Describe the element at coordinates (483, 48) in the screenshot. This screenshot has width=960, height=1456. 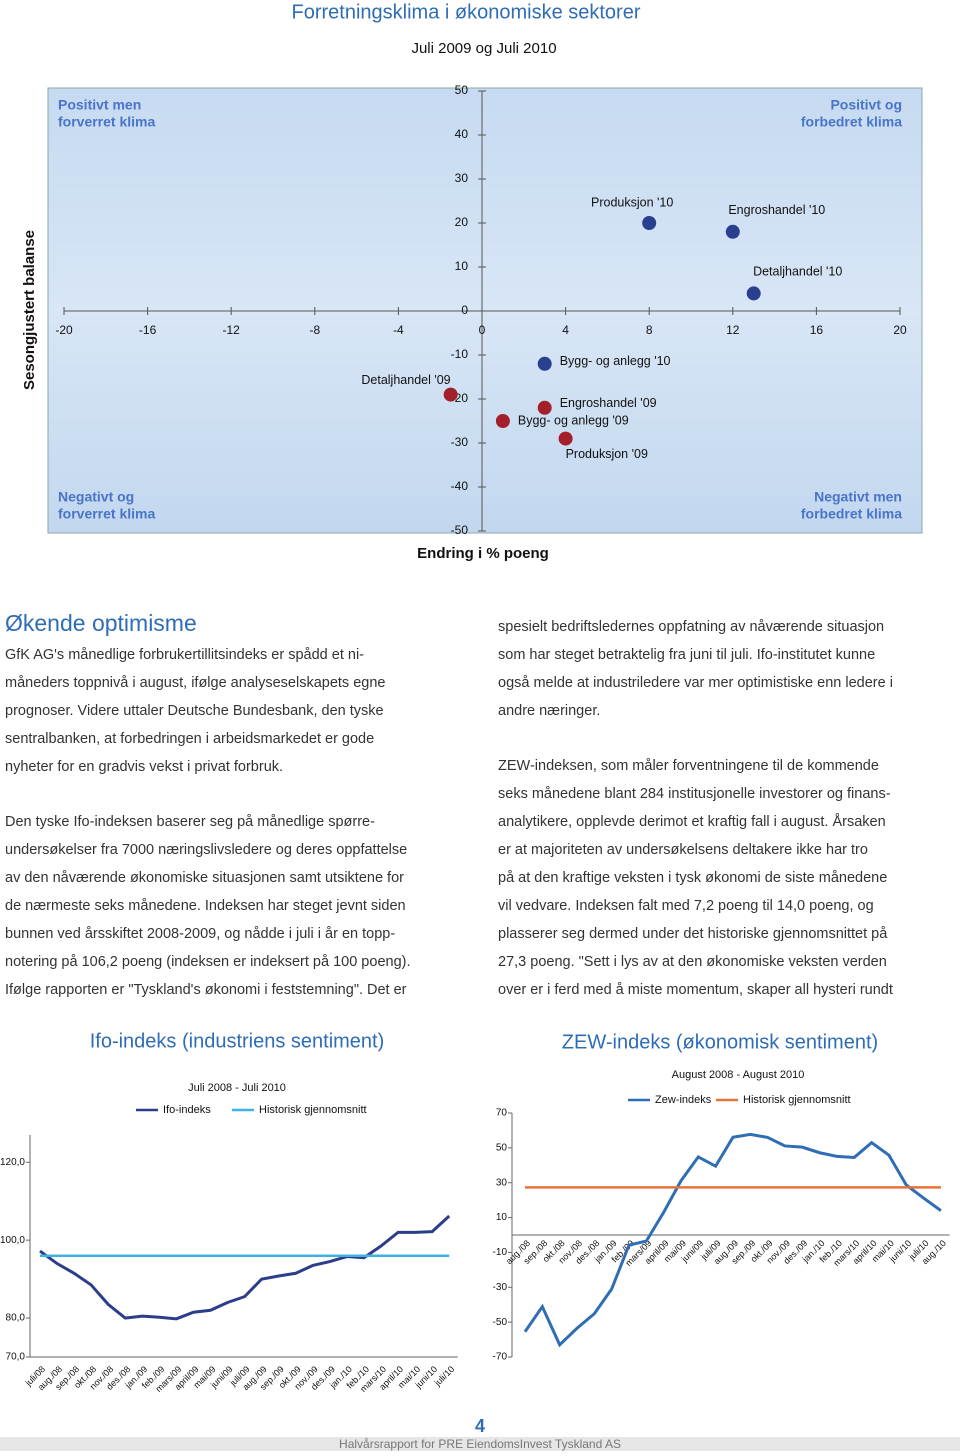
I see `chart-subtitle: Juli 2009 og Juli 2010` at that location.